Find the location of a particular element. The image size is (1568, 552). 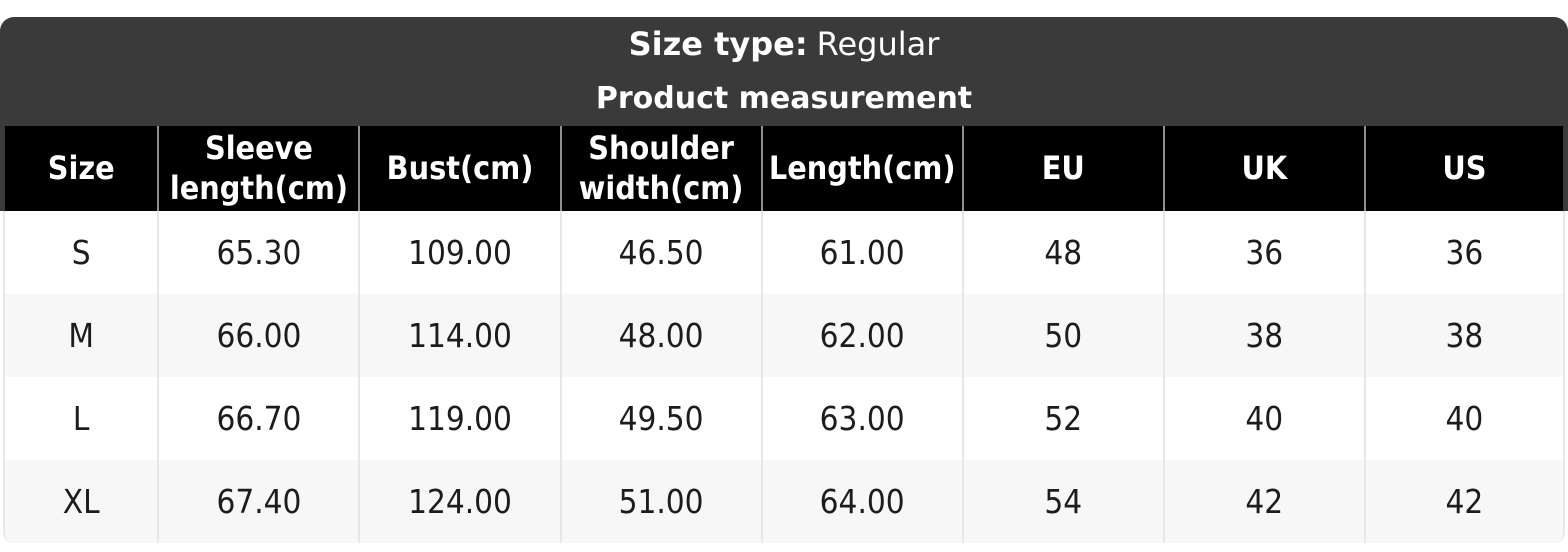

value-cell: 48 is located at coordinates (1062, 252).